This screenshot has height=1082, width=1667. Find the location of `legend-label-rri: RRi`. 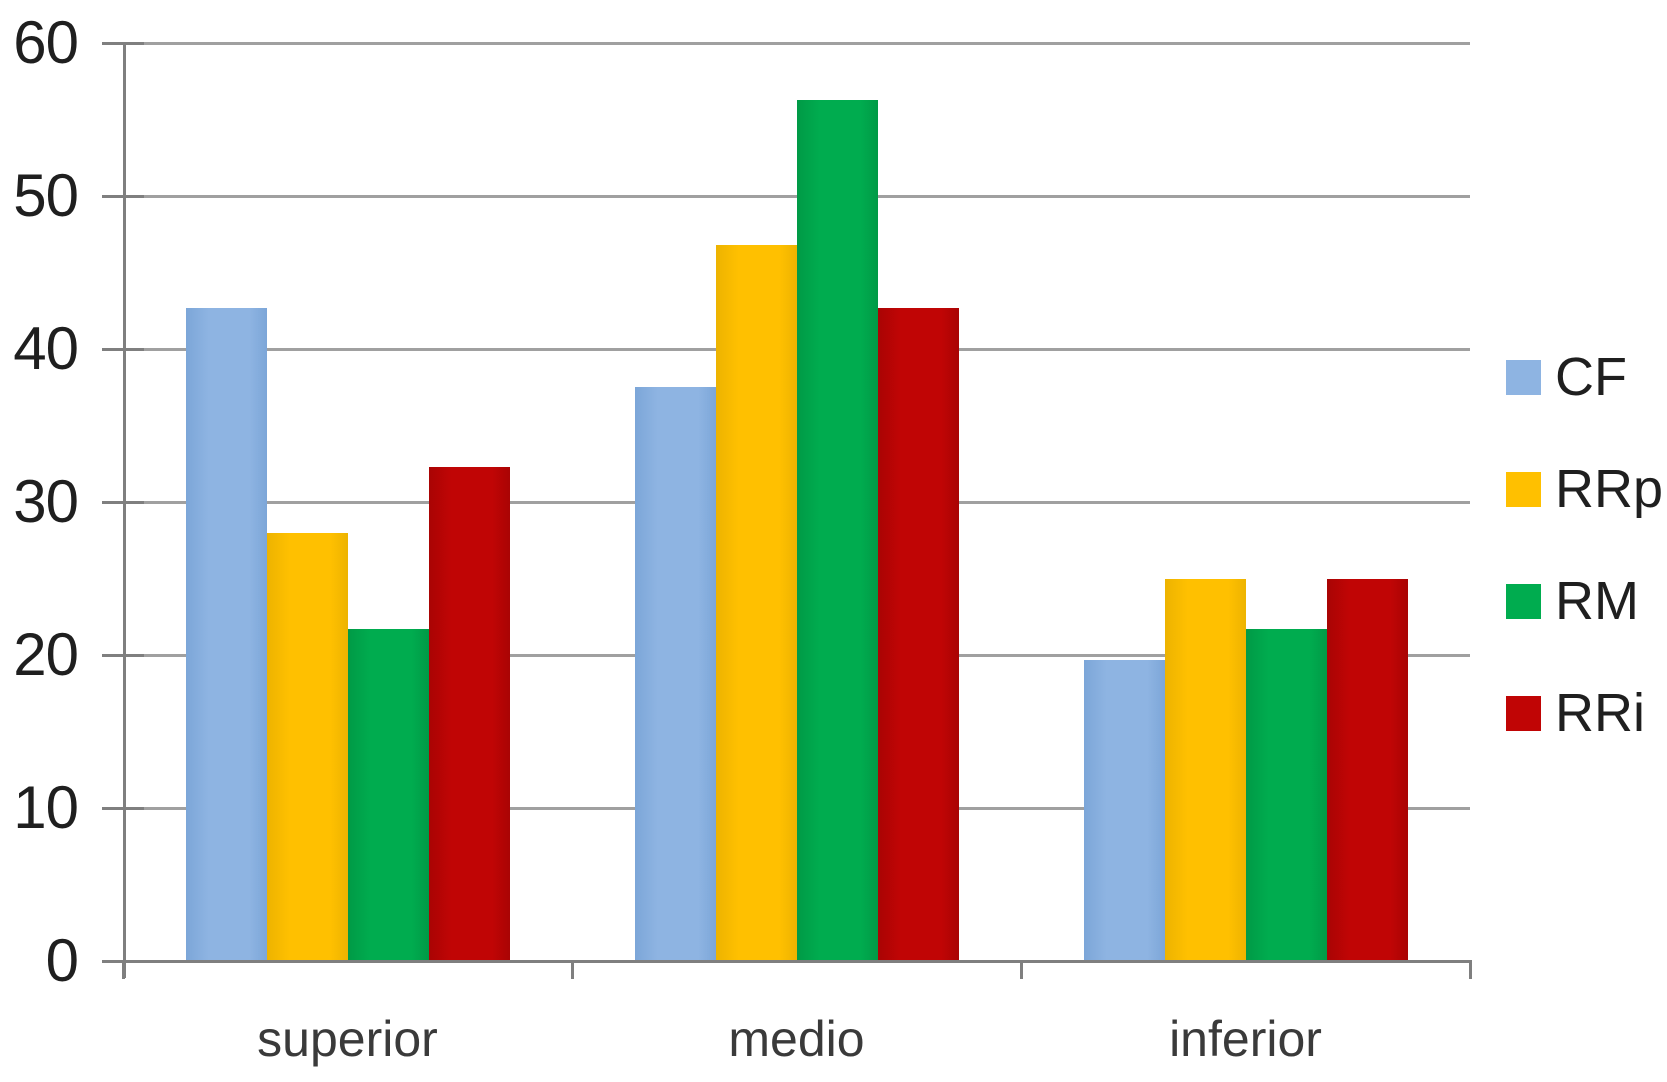

legend-label-rri: RRi is located at coordinates (1600, 713).